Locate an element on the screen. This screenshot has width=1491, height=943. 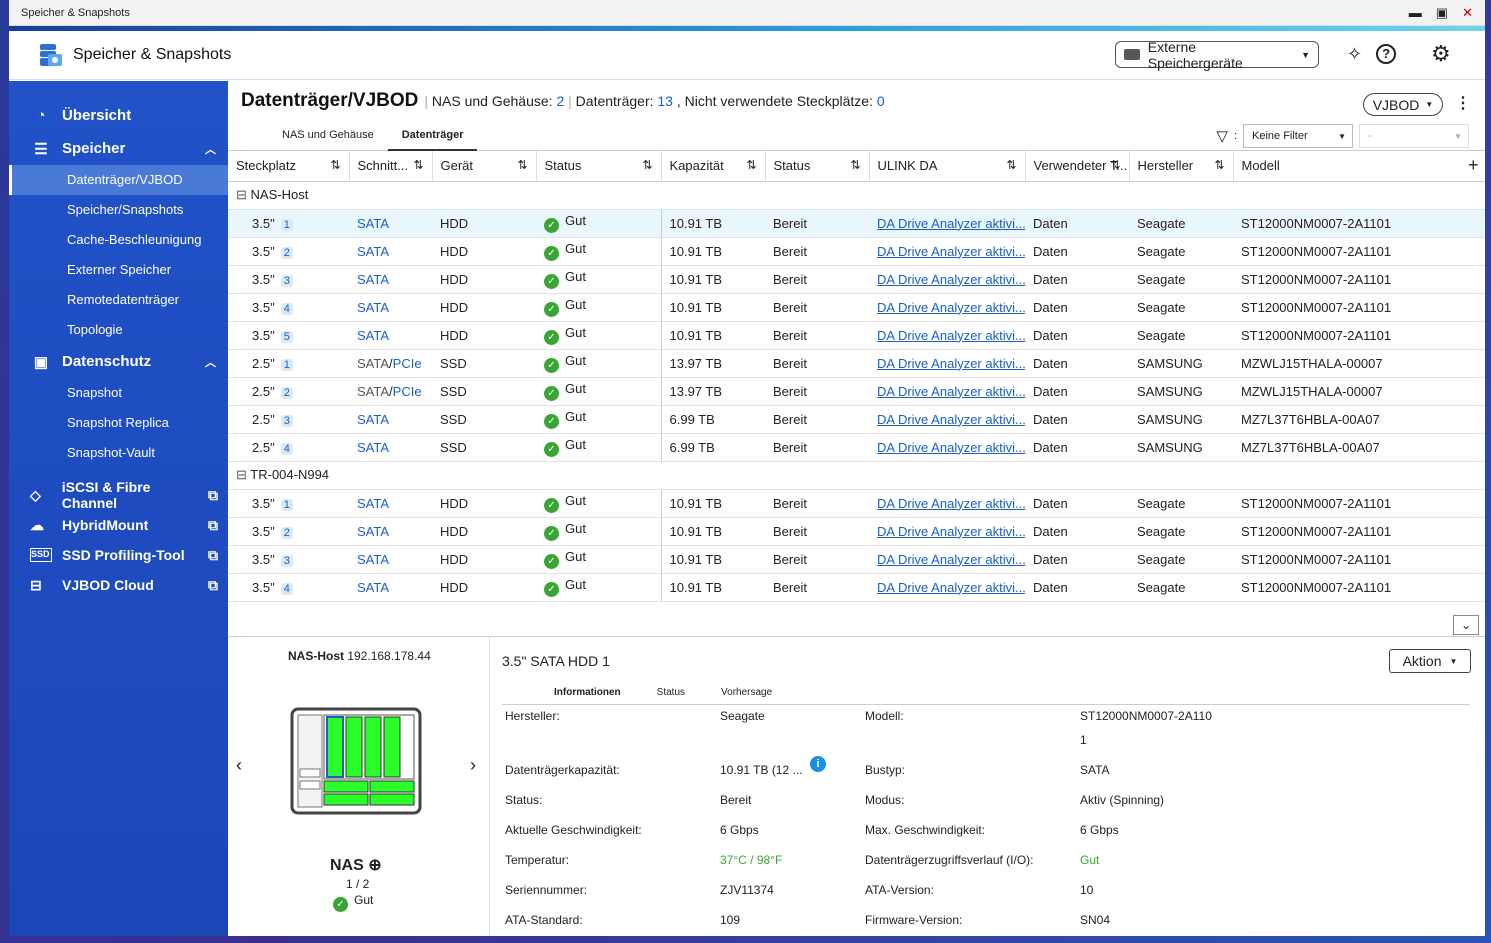
vjbod-dropdown: VJBOD ▼ is located at coordinates (1403, 104).